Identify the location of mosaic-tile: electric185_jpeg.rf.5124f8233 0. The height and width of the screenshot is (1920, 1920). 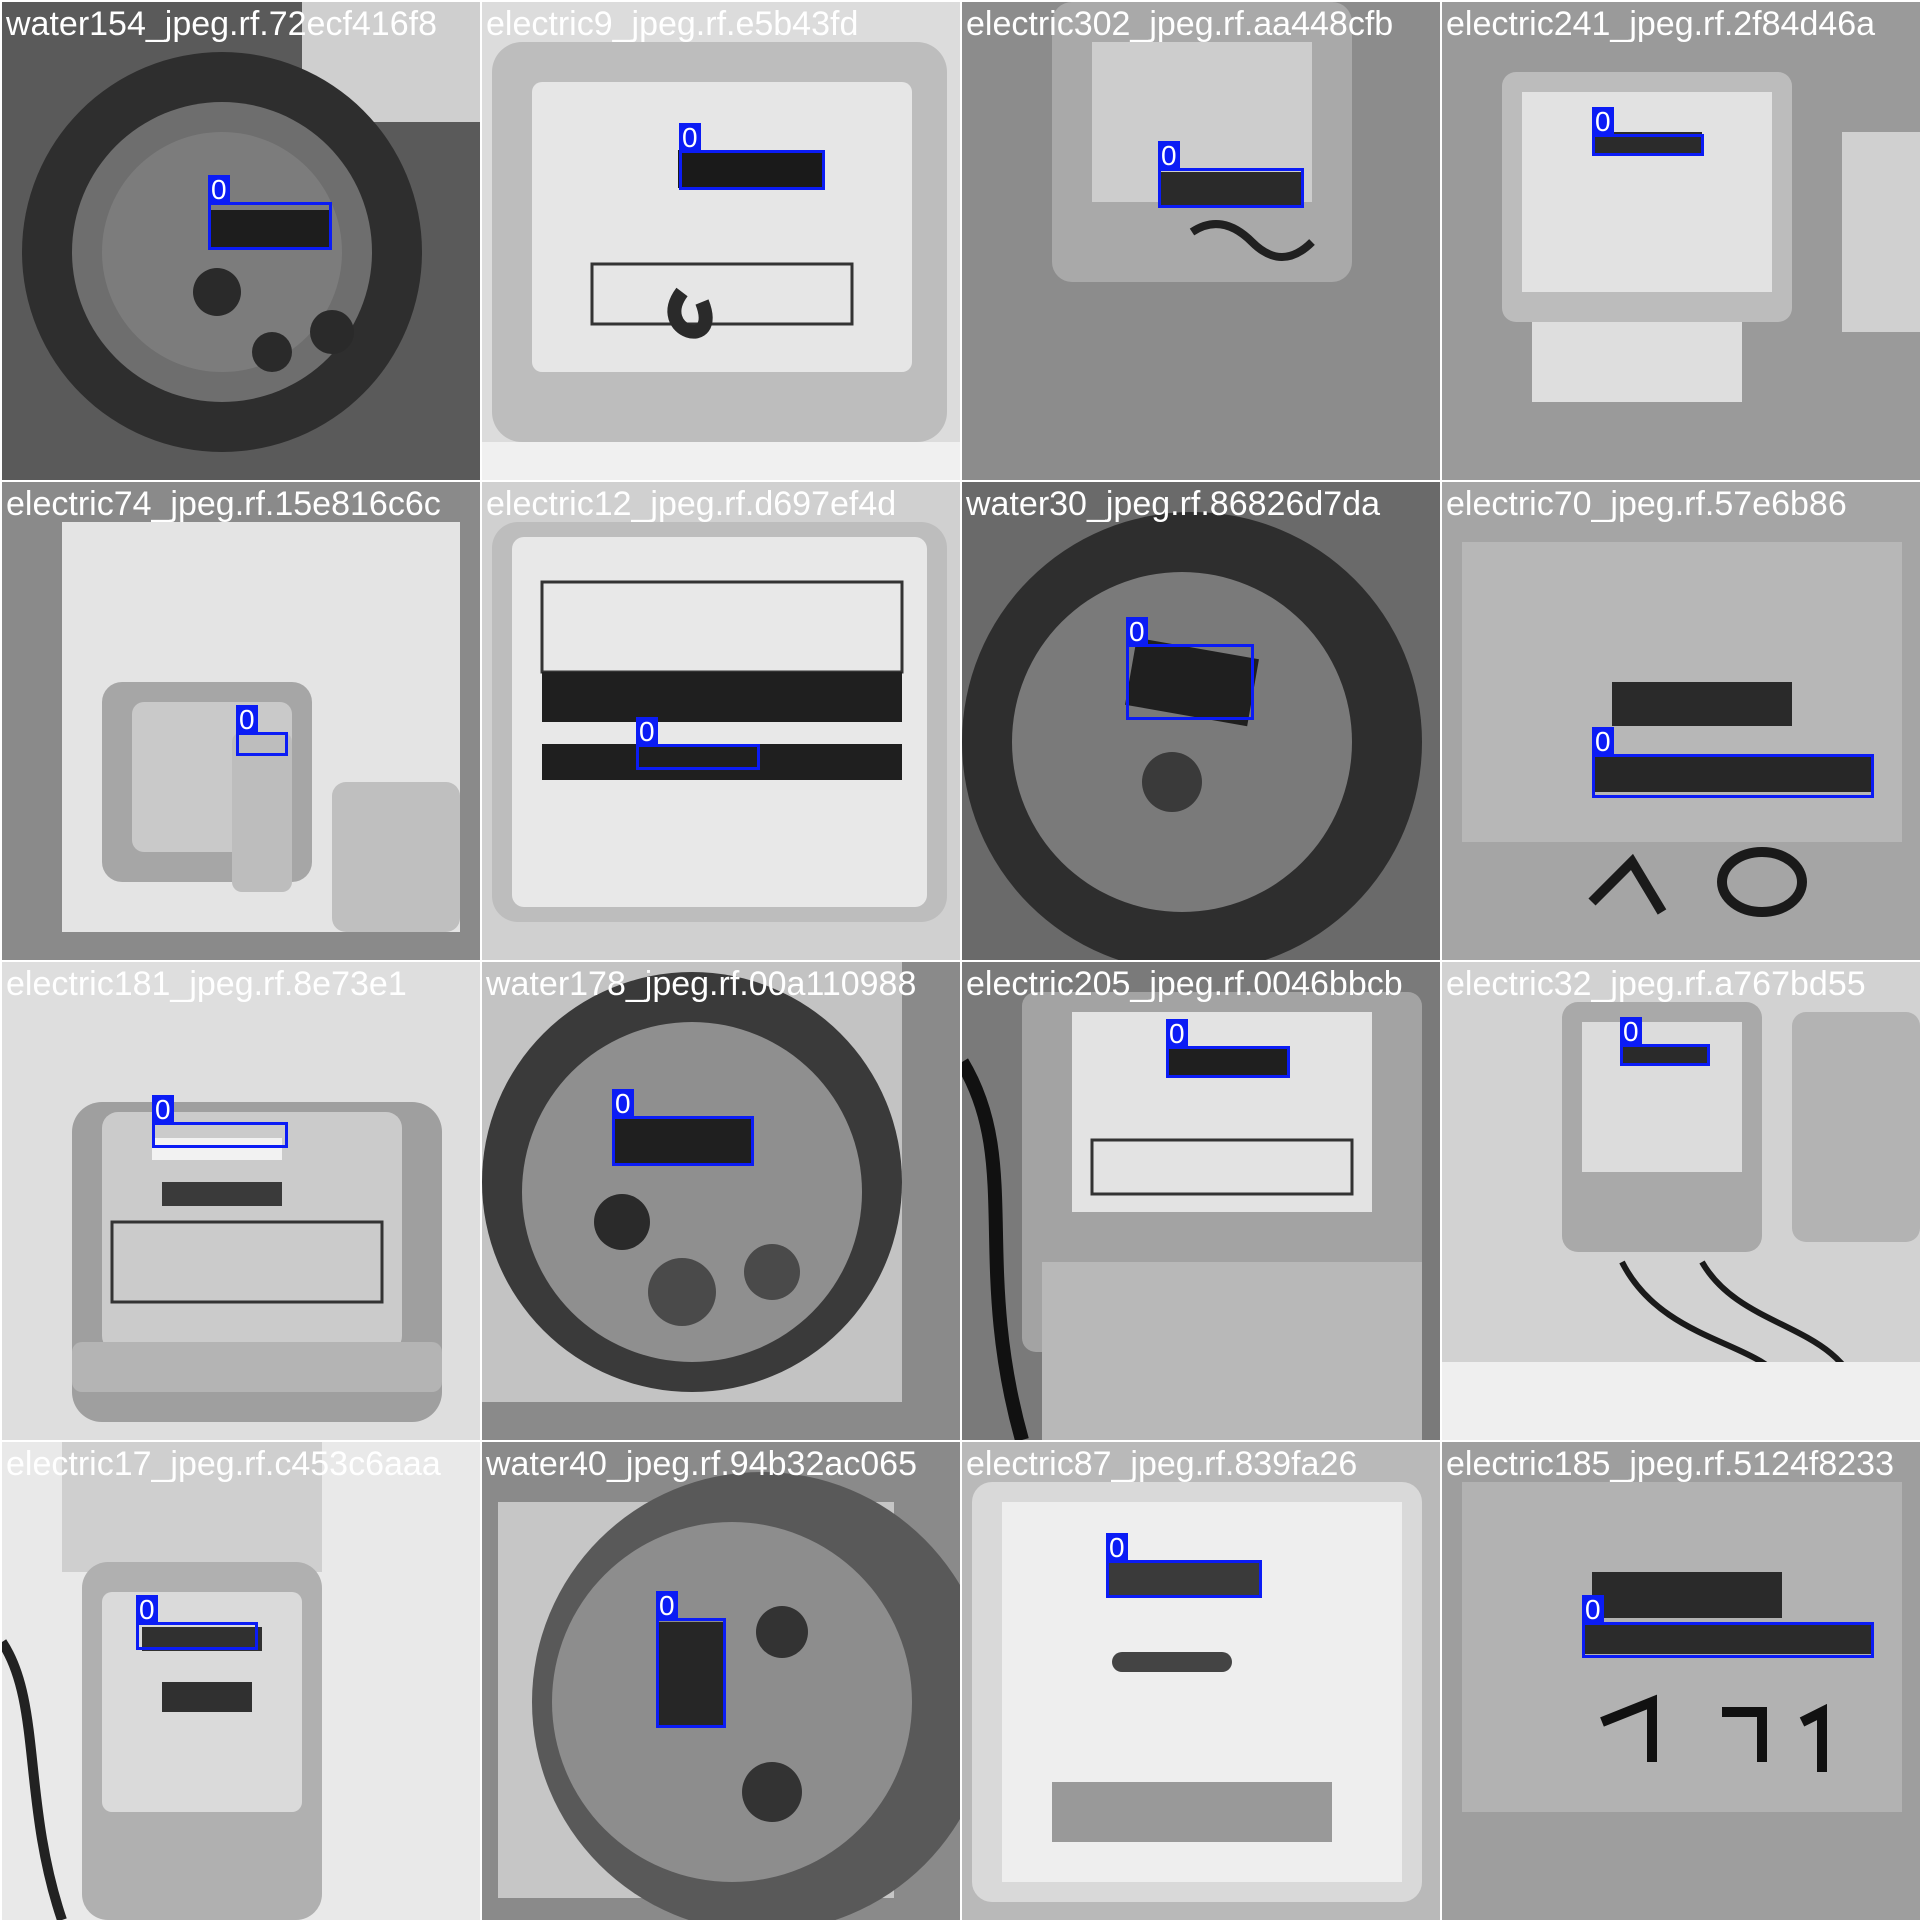
(1681, 1681).